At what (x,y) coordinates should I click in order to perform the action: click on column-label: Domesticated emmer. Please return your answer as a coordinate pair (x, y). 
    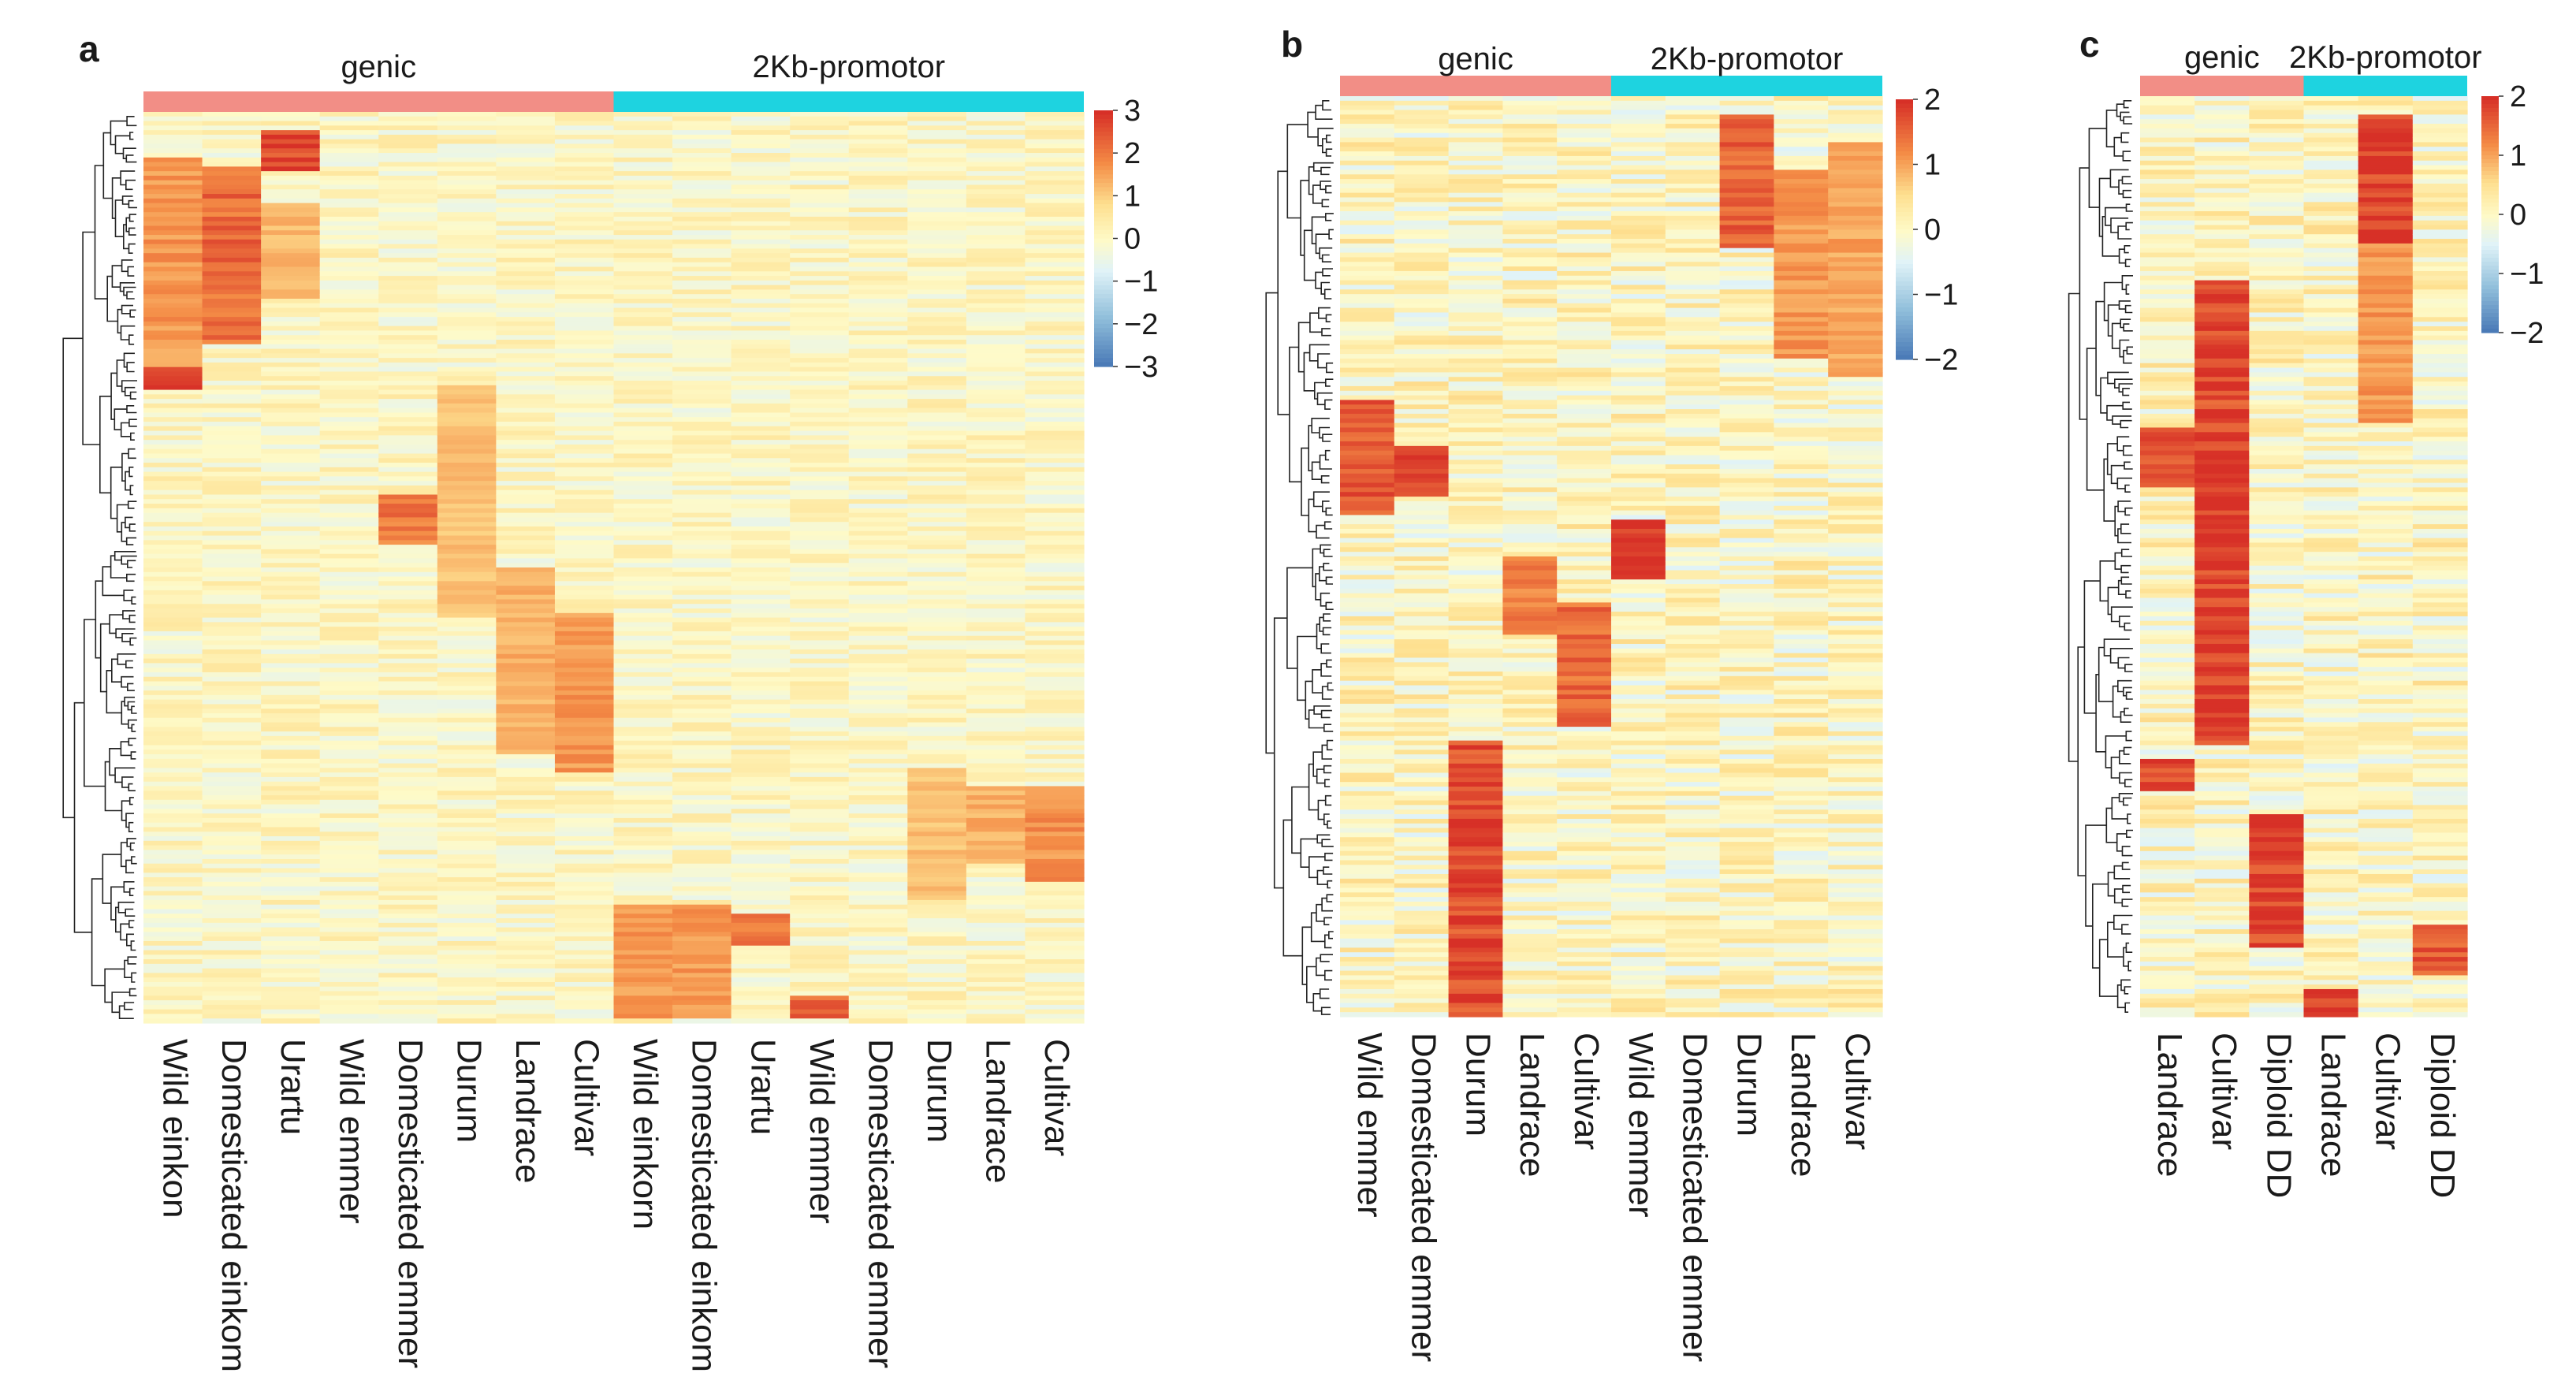
    Looking at the image, I should click on (880, 1203).